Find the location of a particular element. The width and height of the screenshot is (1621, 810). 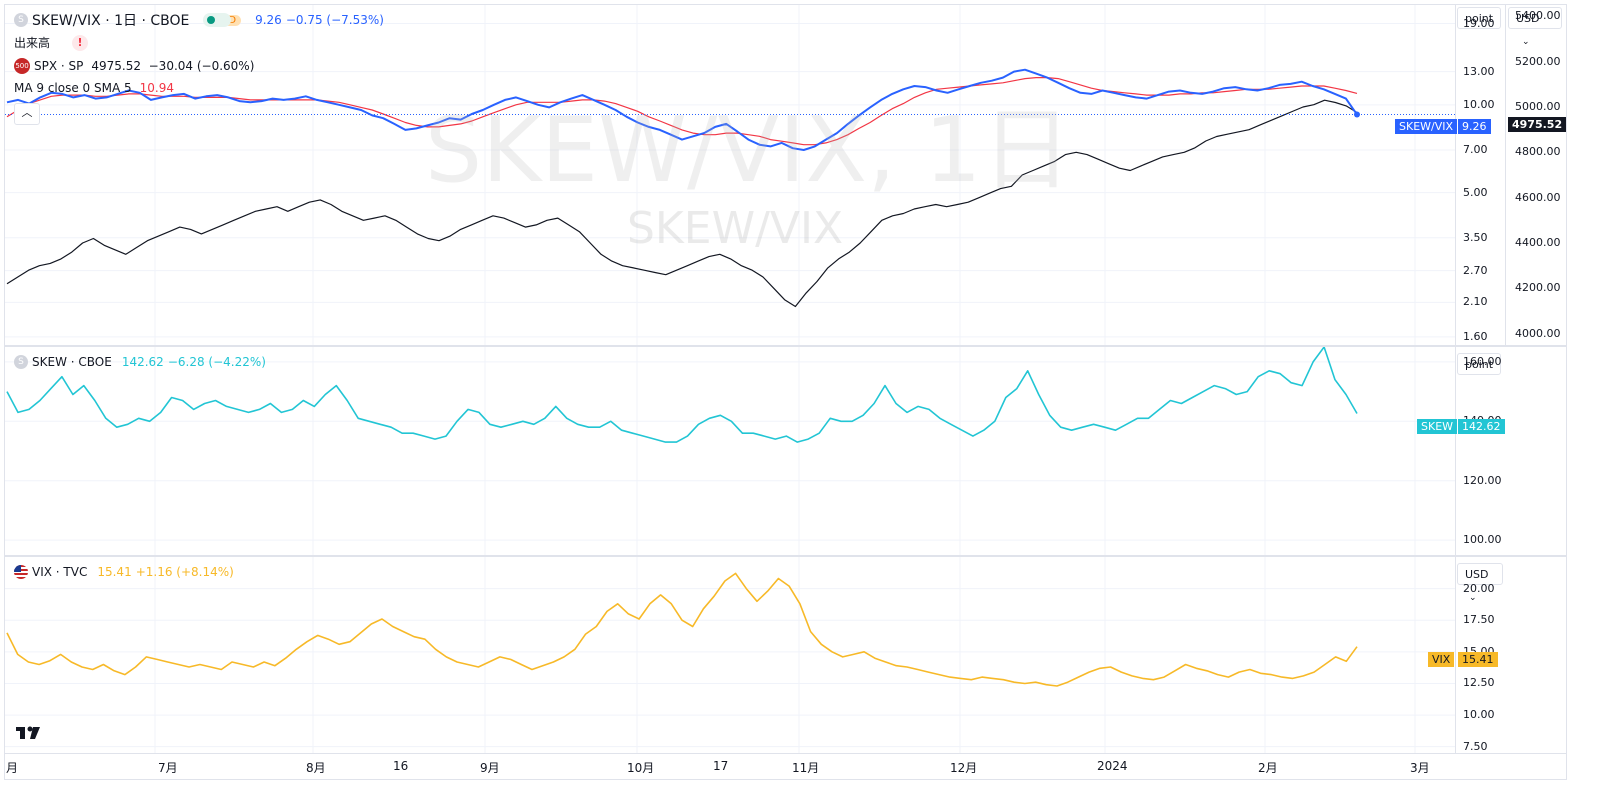

main-symbol-title: SKEW/VIX · 1日 · CBOE is located at coordinates (111, 21).